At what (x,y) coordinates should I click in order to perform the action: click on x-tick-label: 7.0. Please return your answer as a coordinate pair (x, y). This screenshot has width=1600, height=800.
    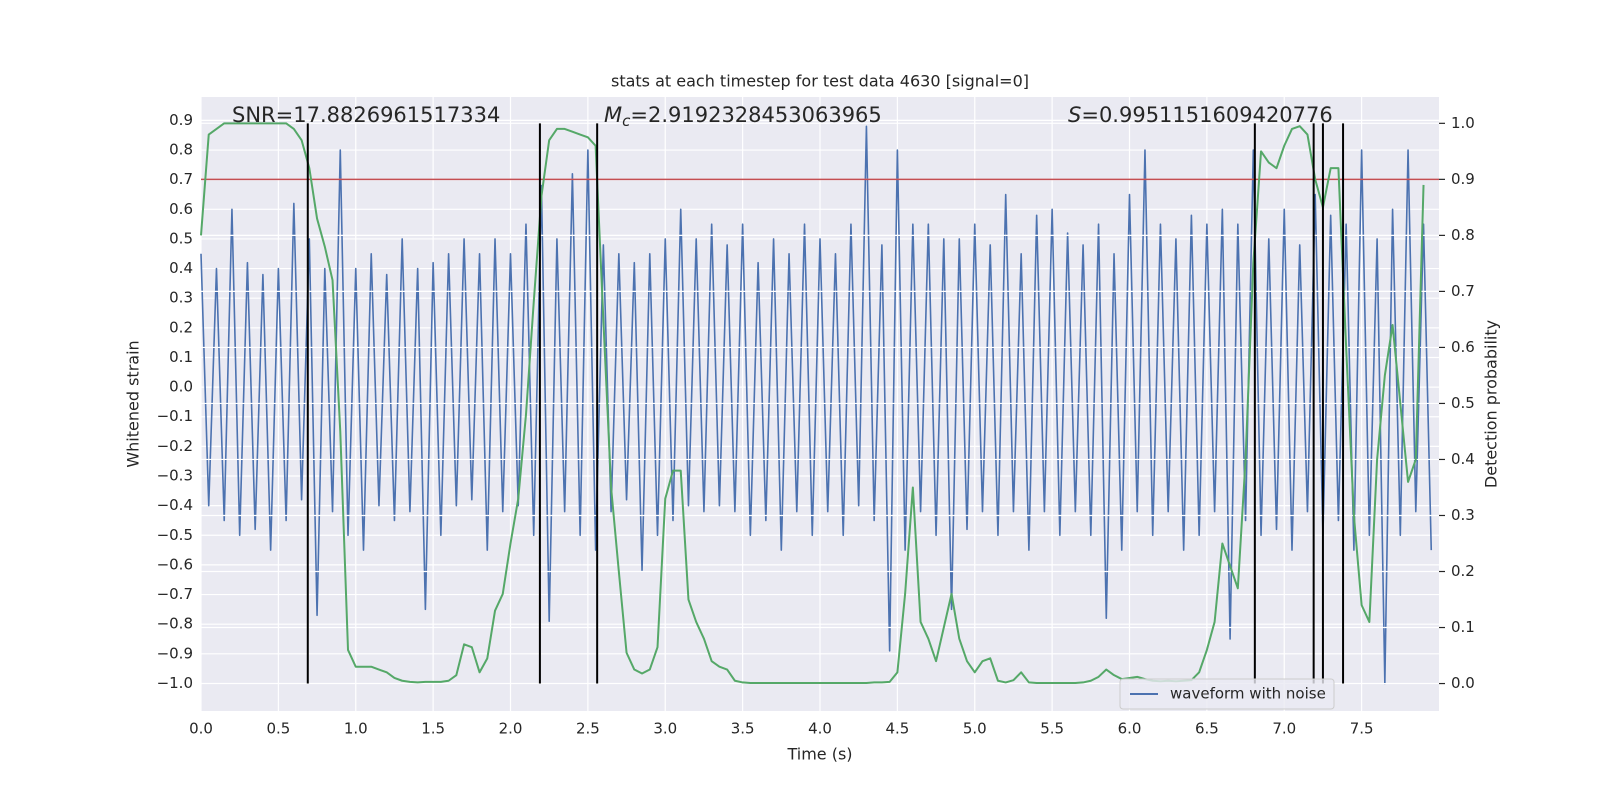
    Looking at the image, I should click on (1284, 729).